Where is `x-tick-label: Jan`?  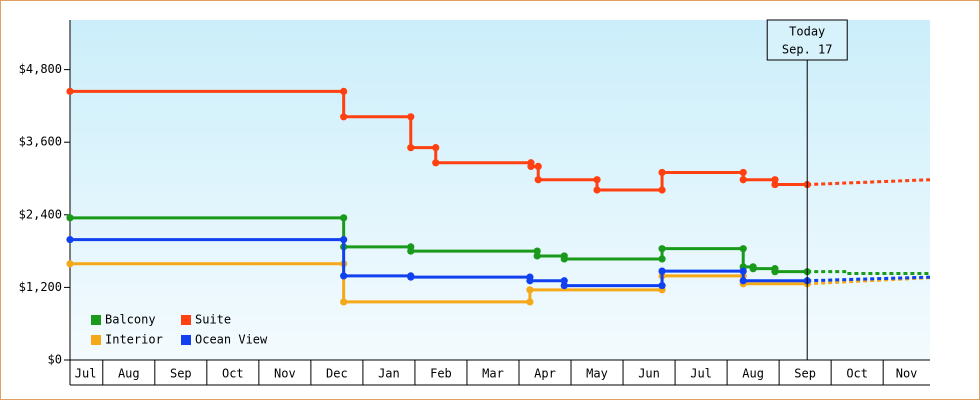
x-tick-label: Jan is located at coordinates (389, 374).